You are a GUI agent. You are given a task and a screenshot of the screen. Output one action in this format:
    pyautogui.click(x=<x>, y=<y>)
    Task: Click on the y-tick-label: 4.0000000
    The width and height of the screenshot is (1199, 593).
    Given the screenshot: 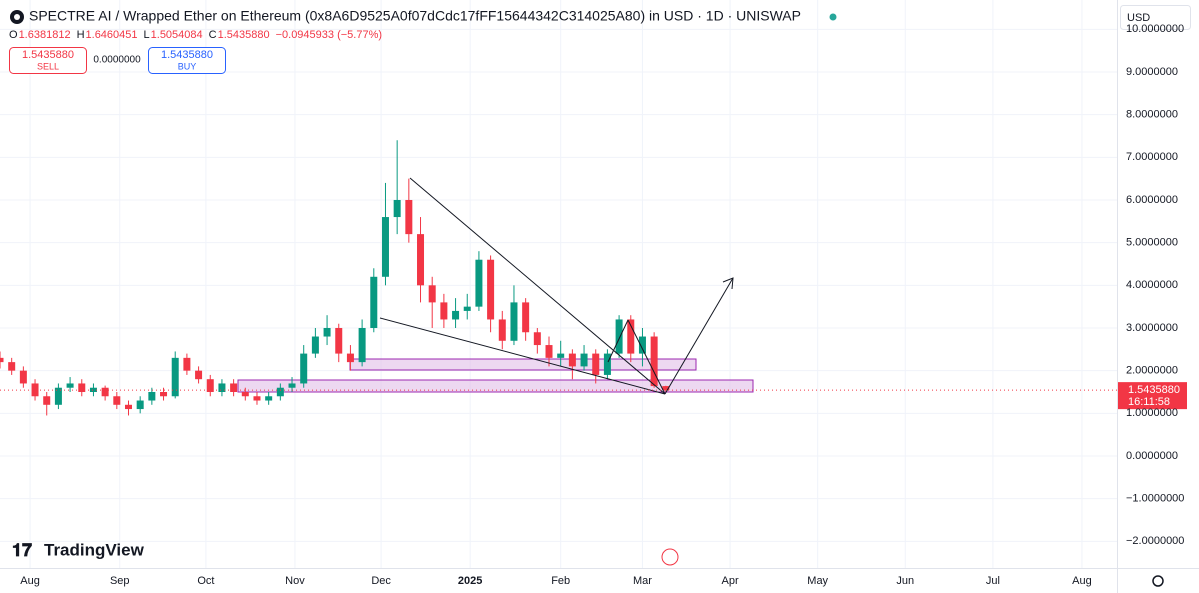 What is the action you would take?
    pyautogui.click(x=1152, y=285)
    